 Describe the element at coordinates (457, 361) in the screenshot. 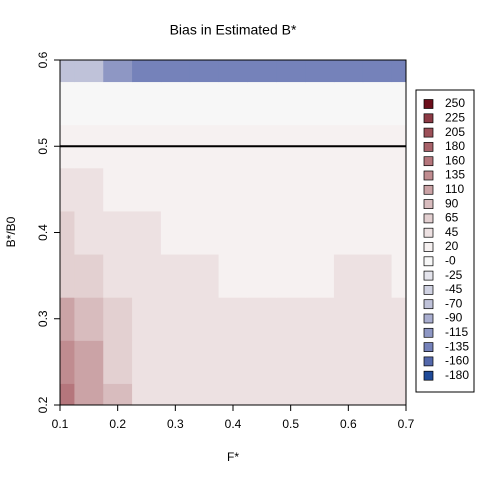

I see `legend-label: -160` at that location.